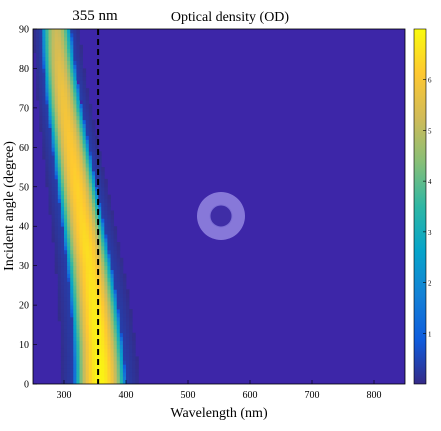 This screenshot has height=431, width=441. What do you see at coordinates (430, 131) in the screenshot?
I see `colorbar-tick-label: 5` at bounding box center [430, 131].